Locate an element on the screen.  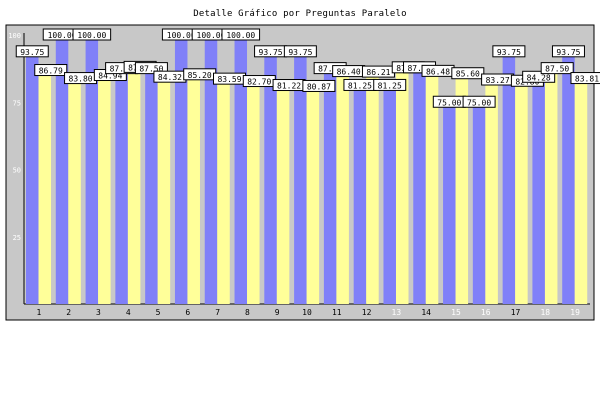
data-label-series1-4: 87.50 is located at coordinates (122, 69).